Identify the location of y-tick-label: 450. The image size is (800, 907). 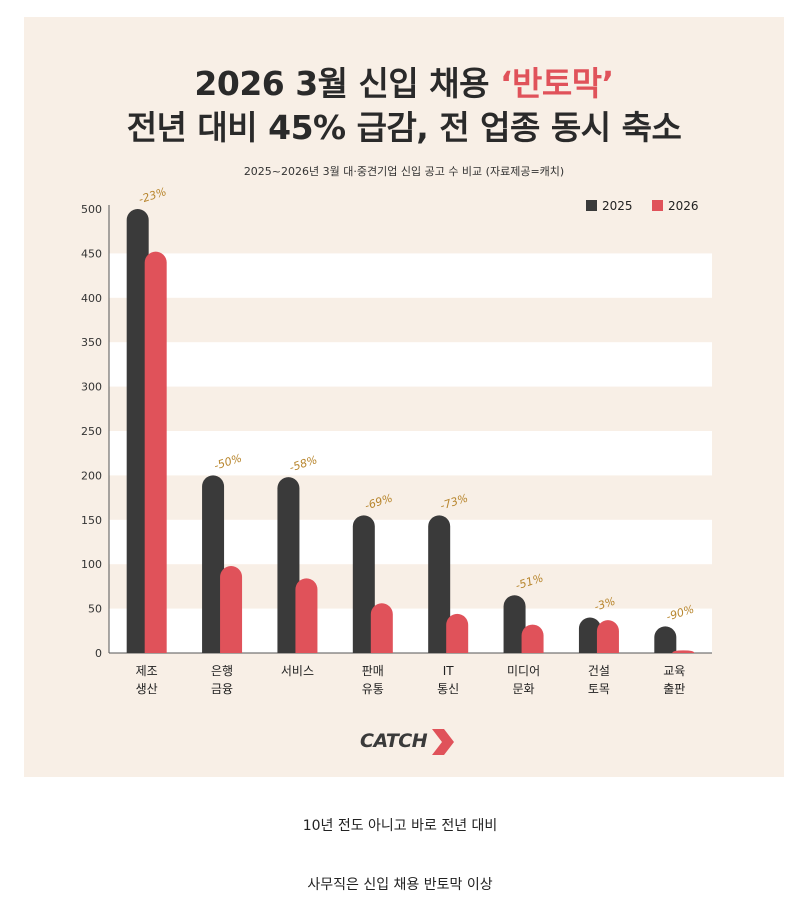
(91, 253).